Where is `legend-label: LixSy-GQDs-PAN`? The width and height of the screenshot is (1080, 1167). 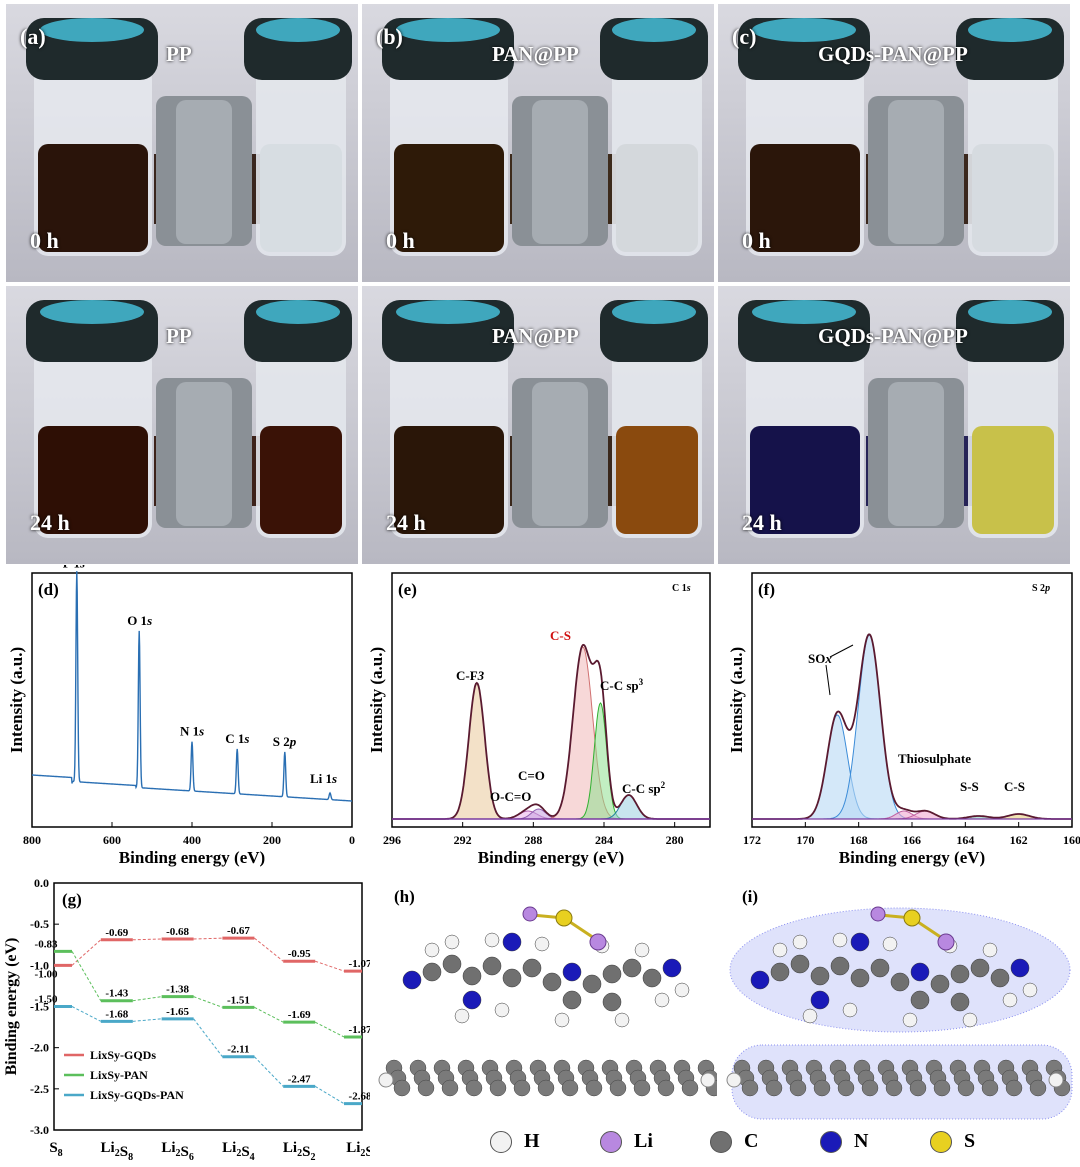 legend-label: LixSy-GQDs-PAN is located at coordinates (137, 1095).